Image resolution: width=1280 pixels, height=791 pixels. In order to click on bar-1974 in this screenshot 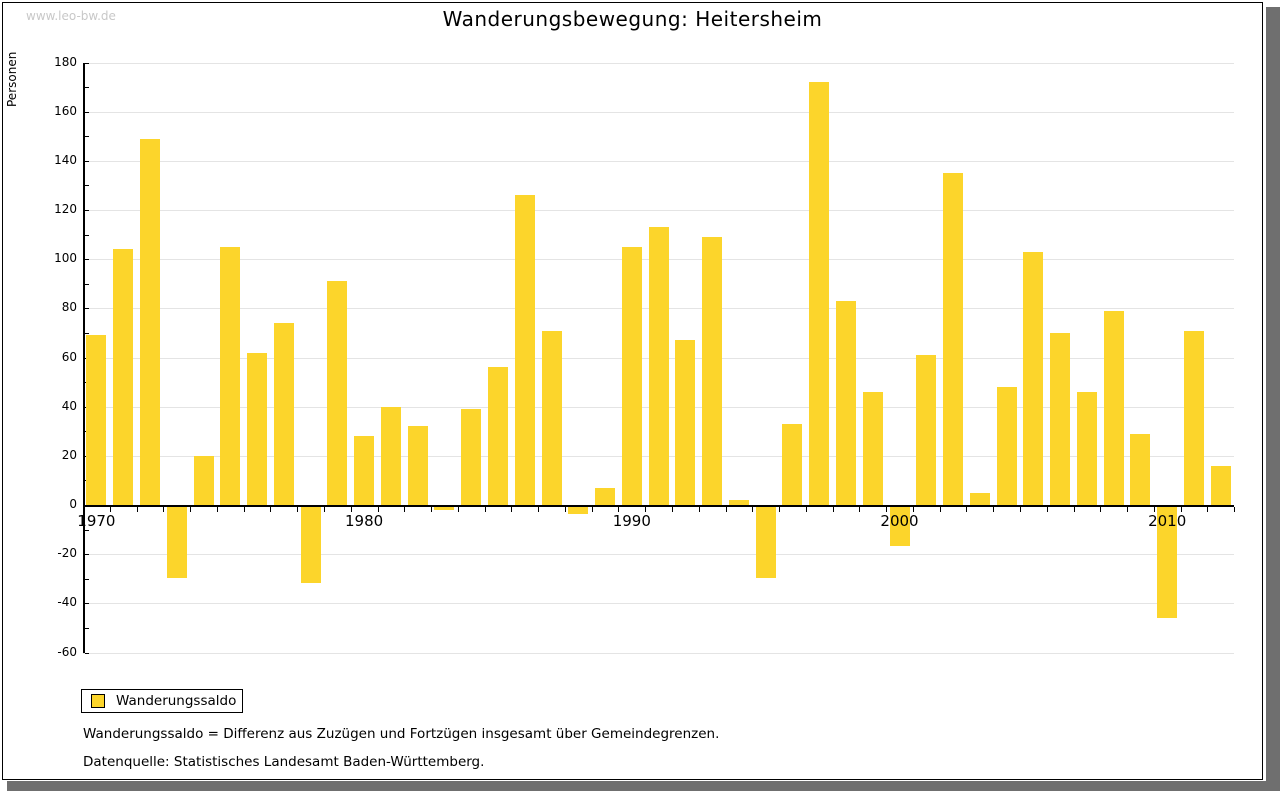, I will do `click(203, 480)`.